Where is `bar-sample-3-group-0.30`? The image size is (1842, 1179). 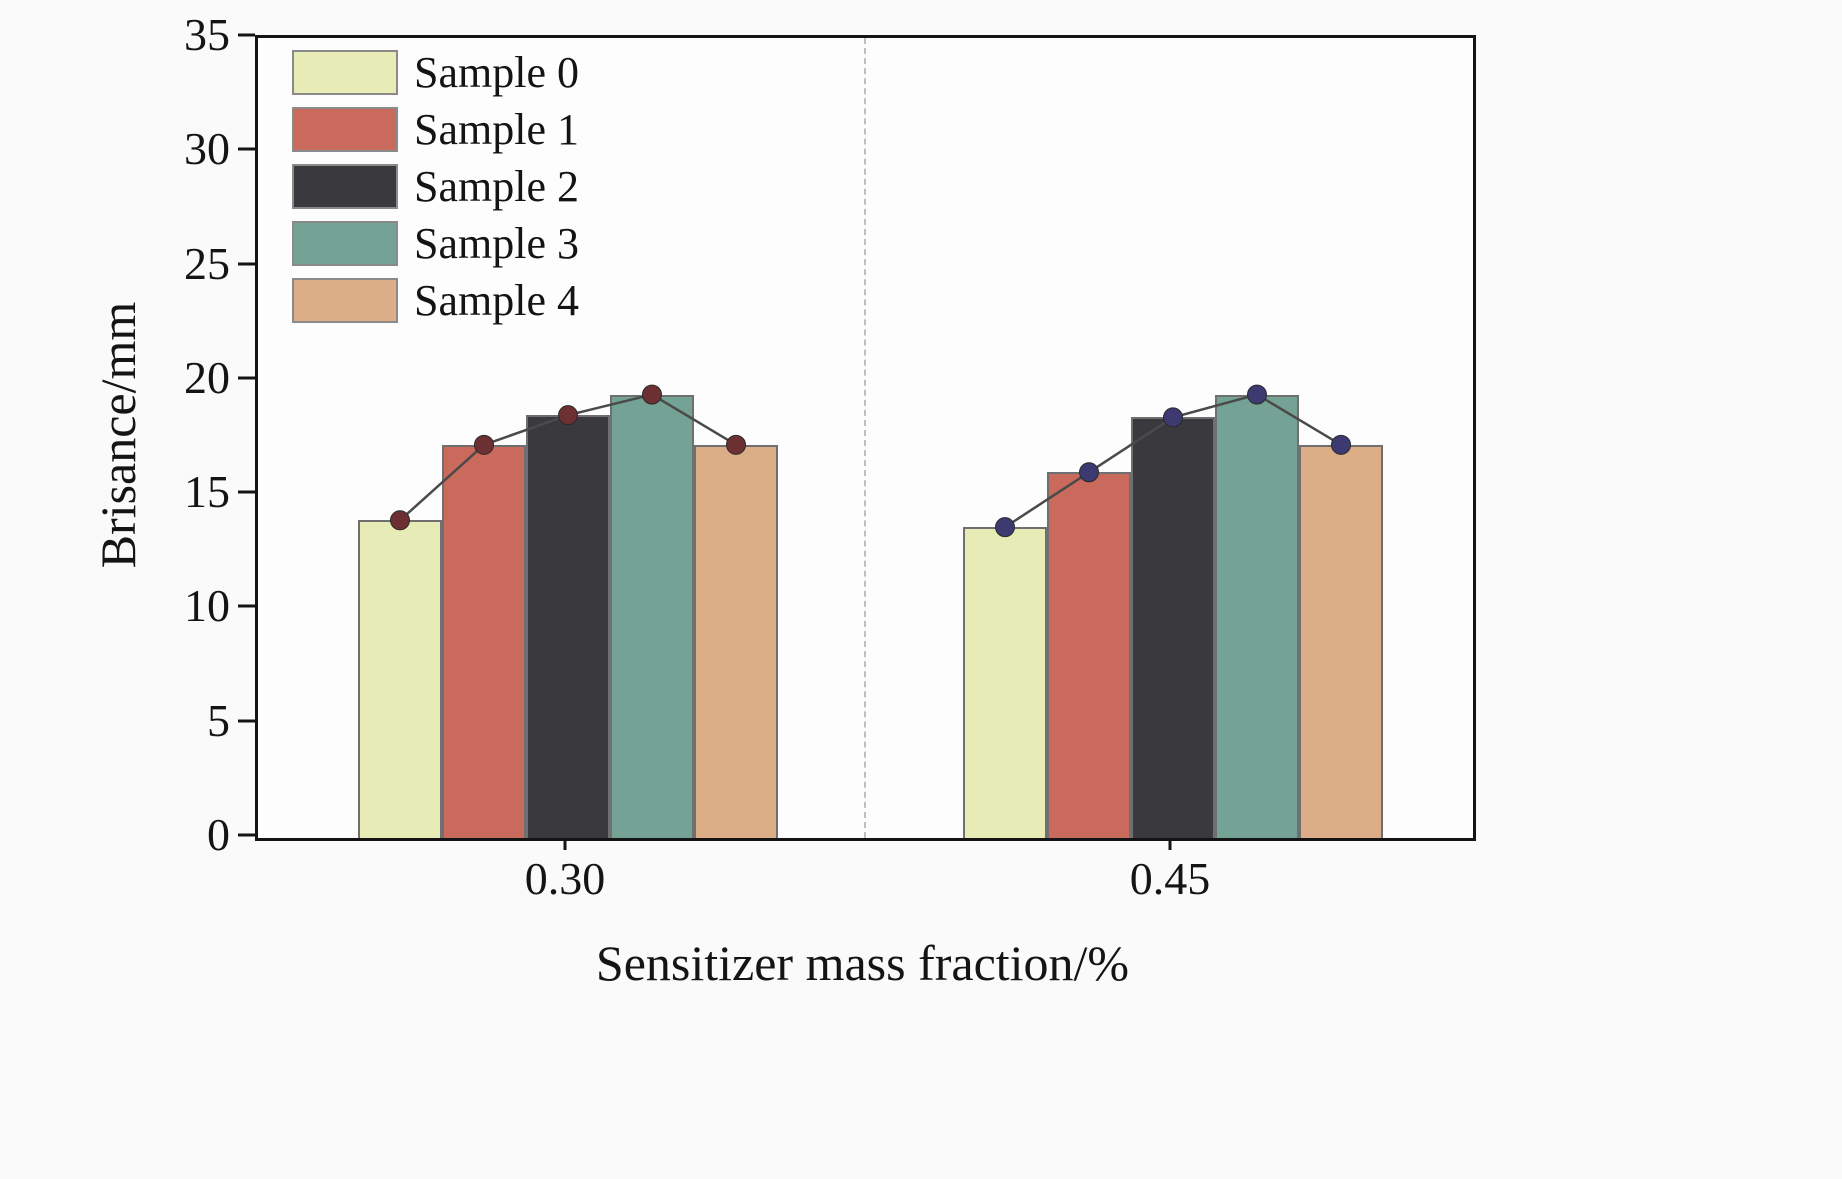 bar-sample-3-group-0.30 is located at coordinates (652, 616).